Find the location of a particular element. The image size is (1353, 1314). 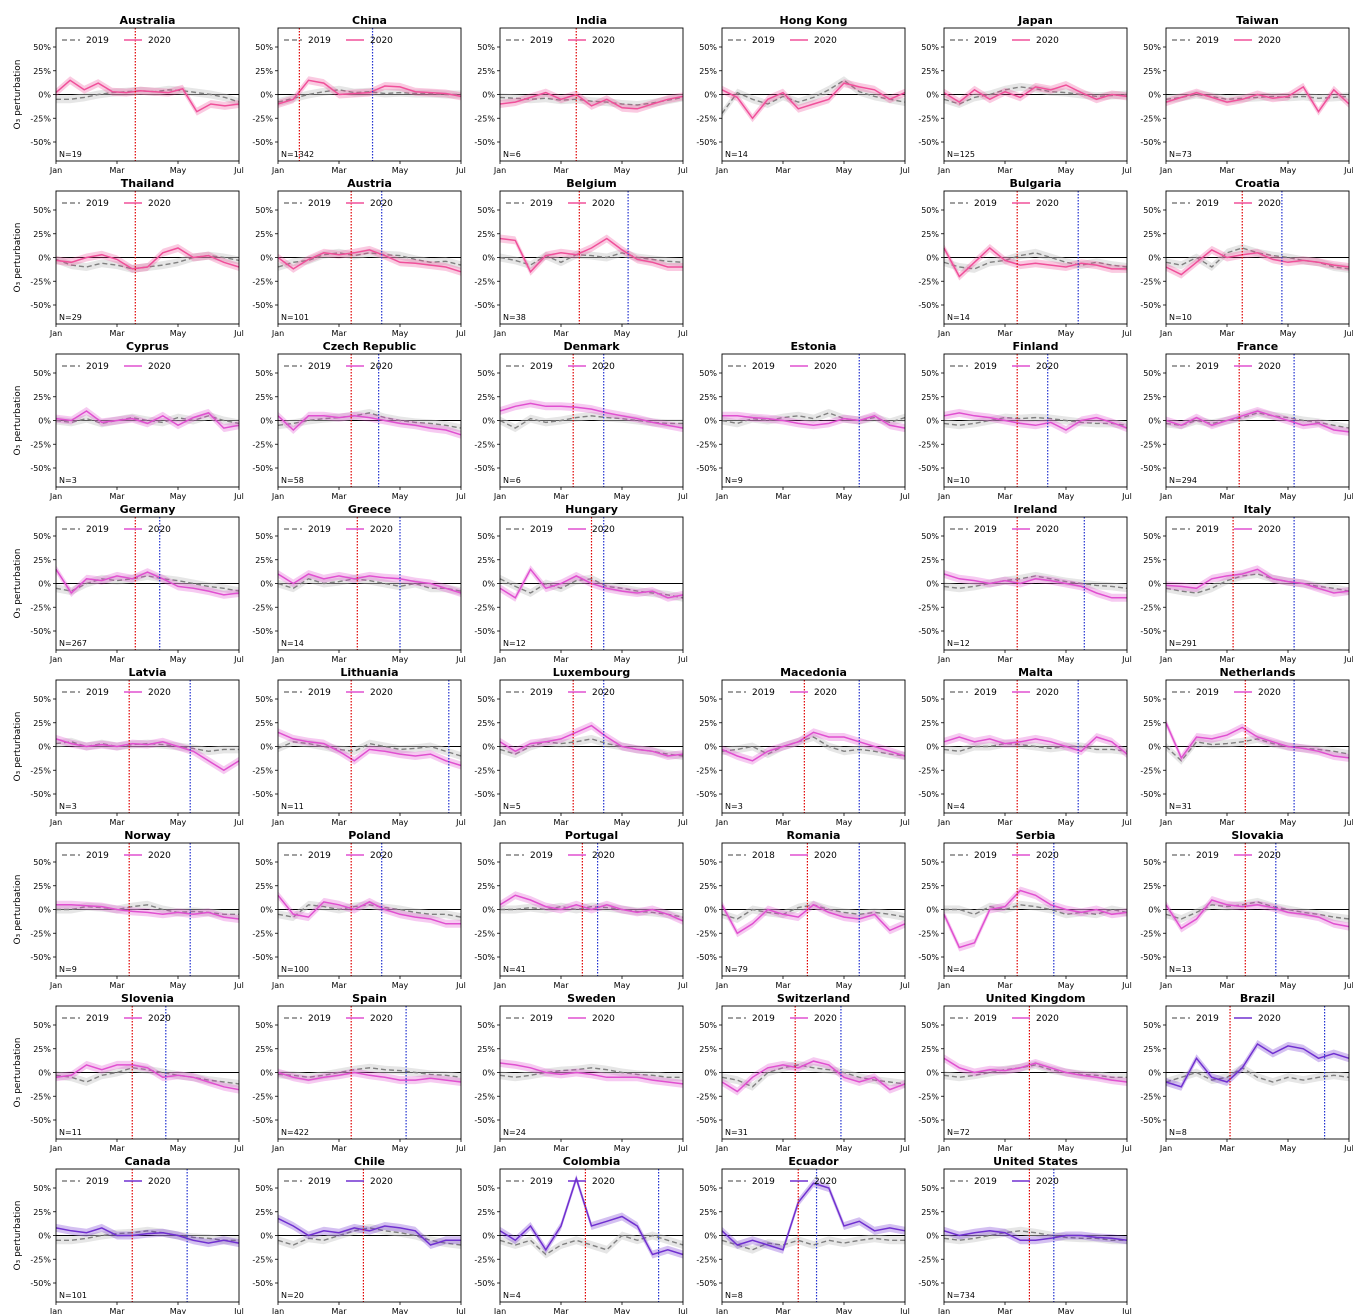

panel-title: Bulgaria is located at coordinates (1036, 183).